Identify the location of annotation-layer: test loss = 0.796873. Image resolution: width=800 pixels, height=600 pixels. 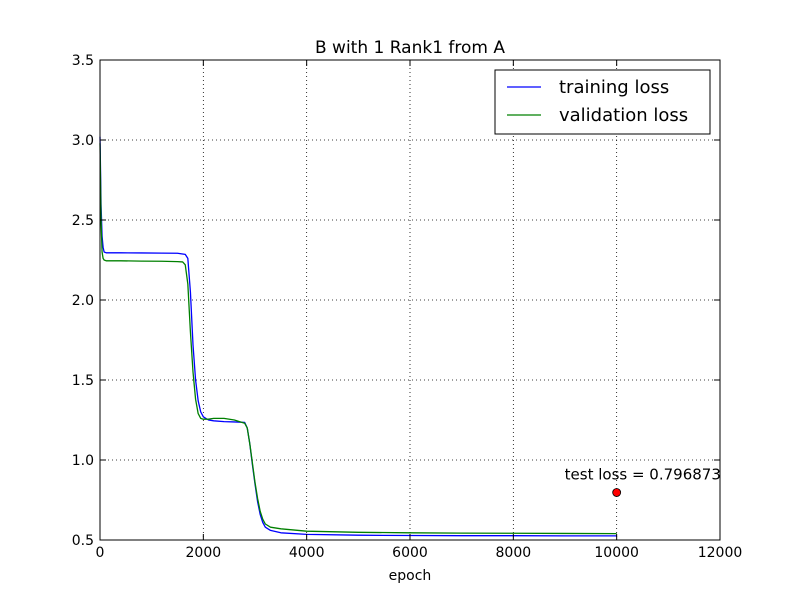
(643, 481).